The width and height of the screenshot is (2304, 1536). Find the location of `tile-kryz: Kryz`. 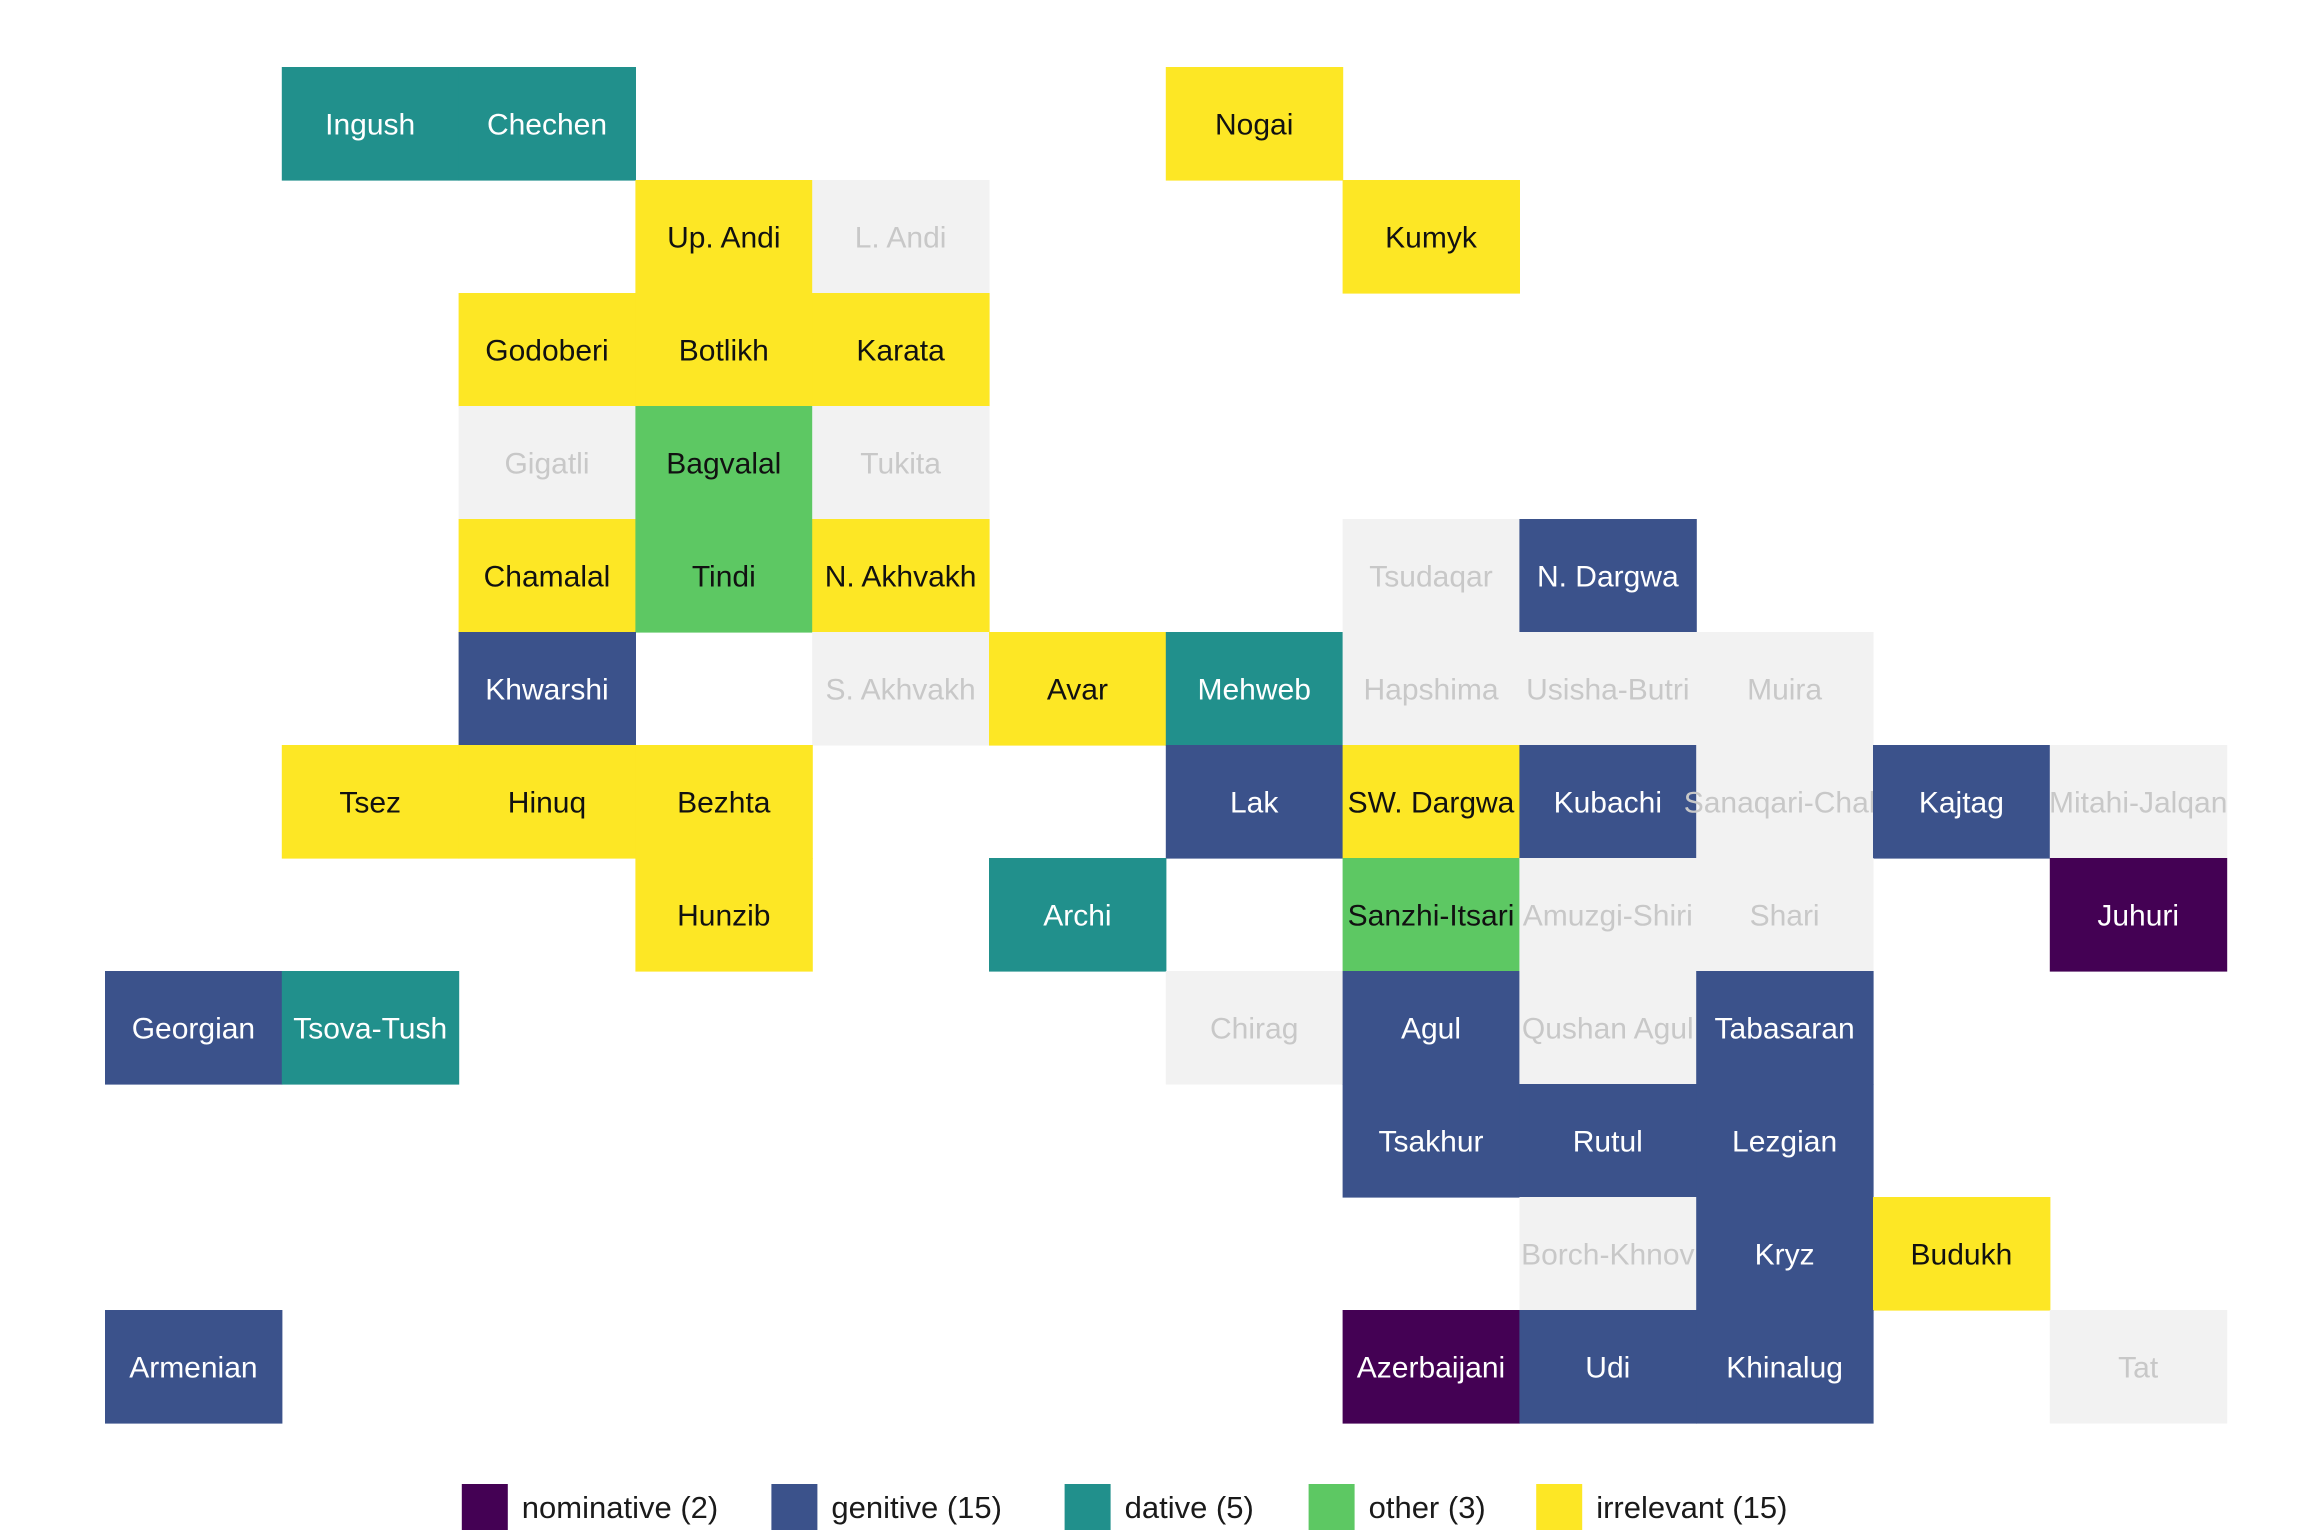

tile-kryz: Kryz is located at coordinates (1785, 1254).